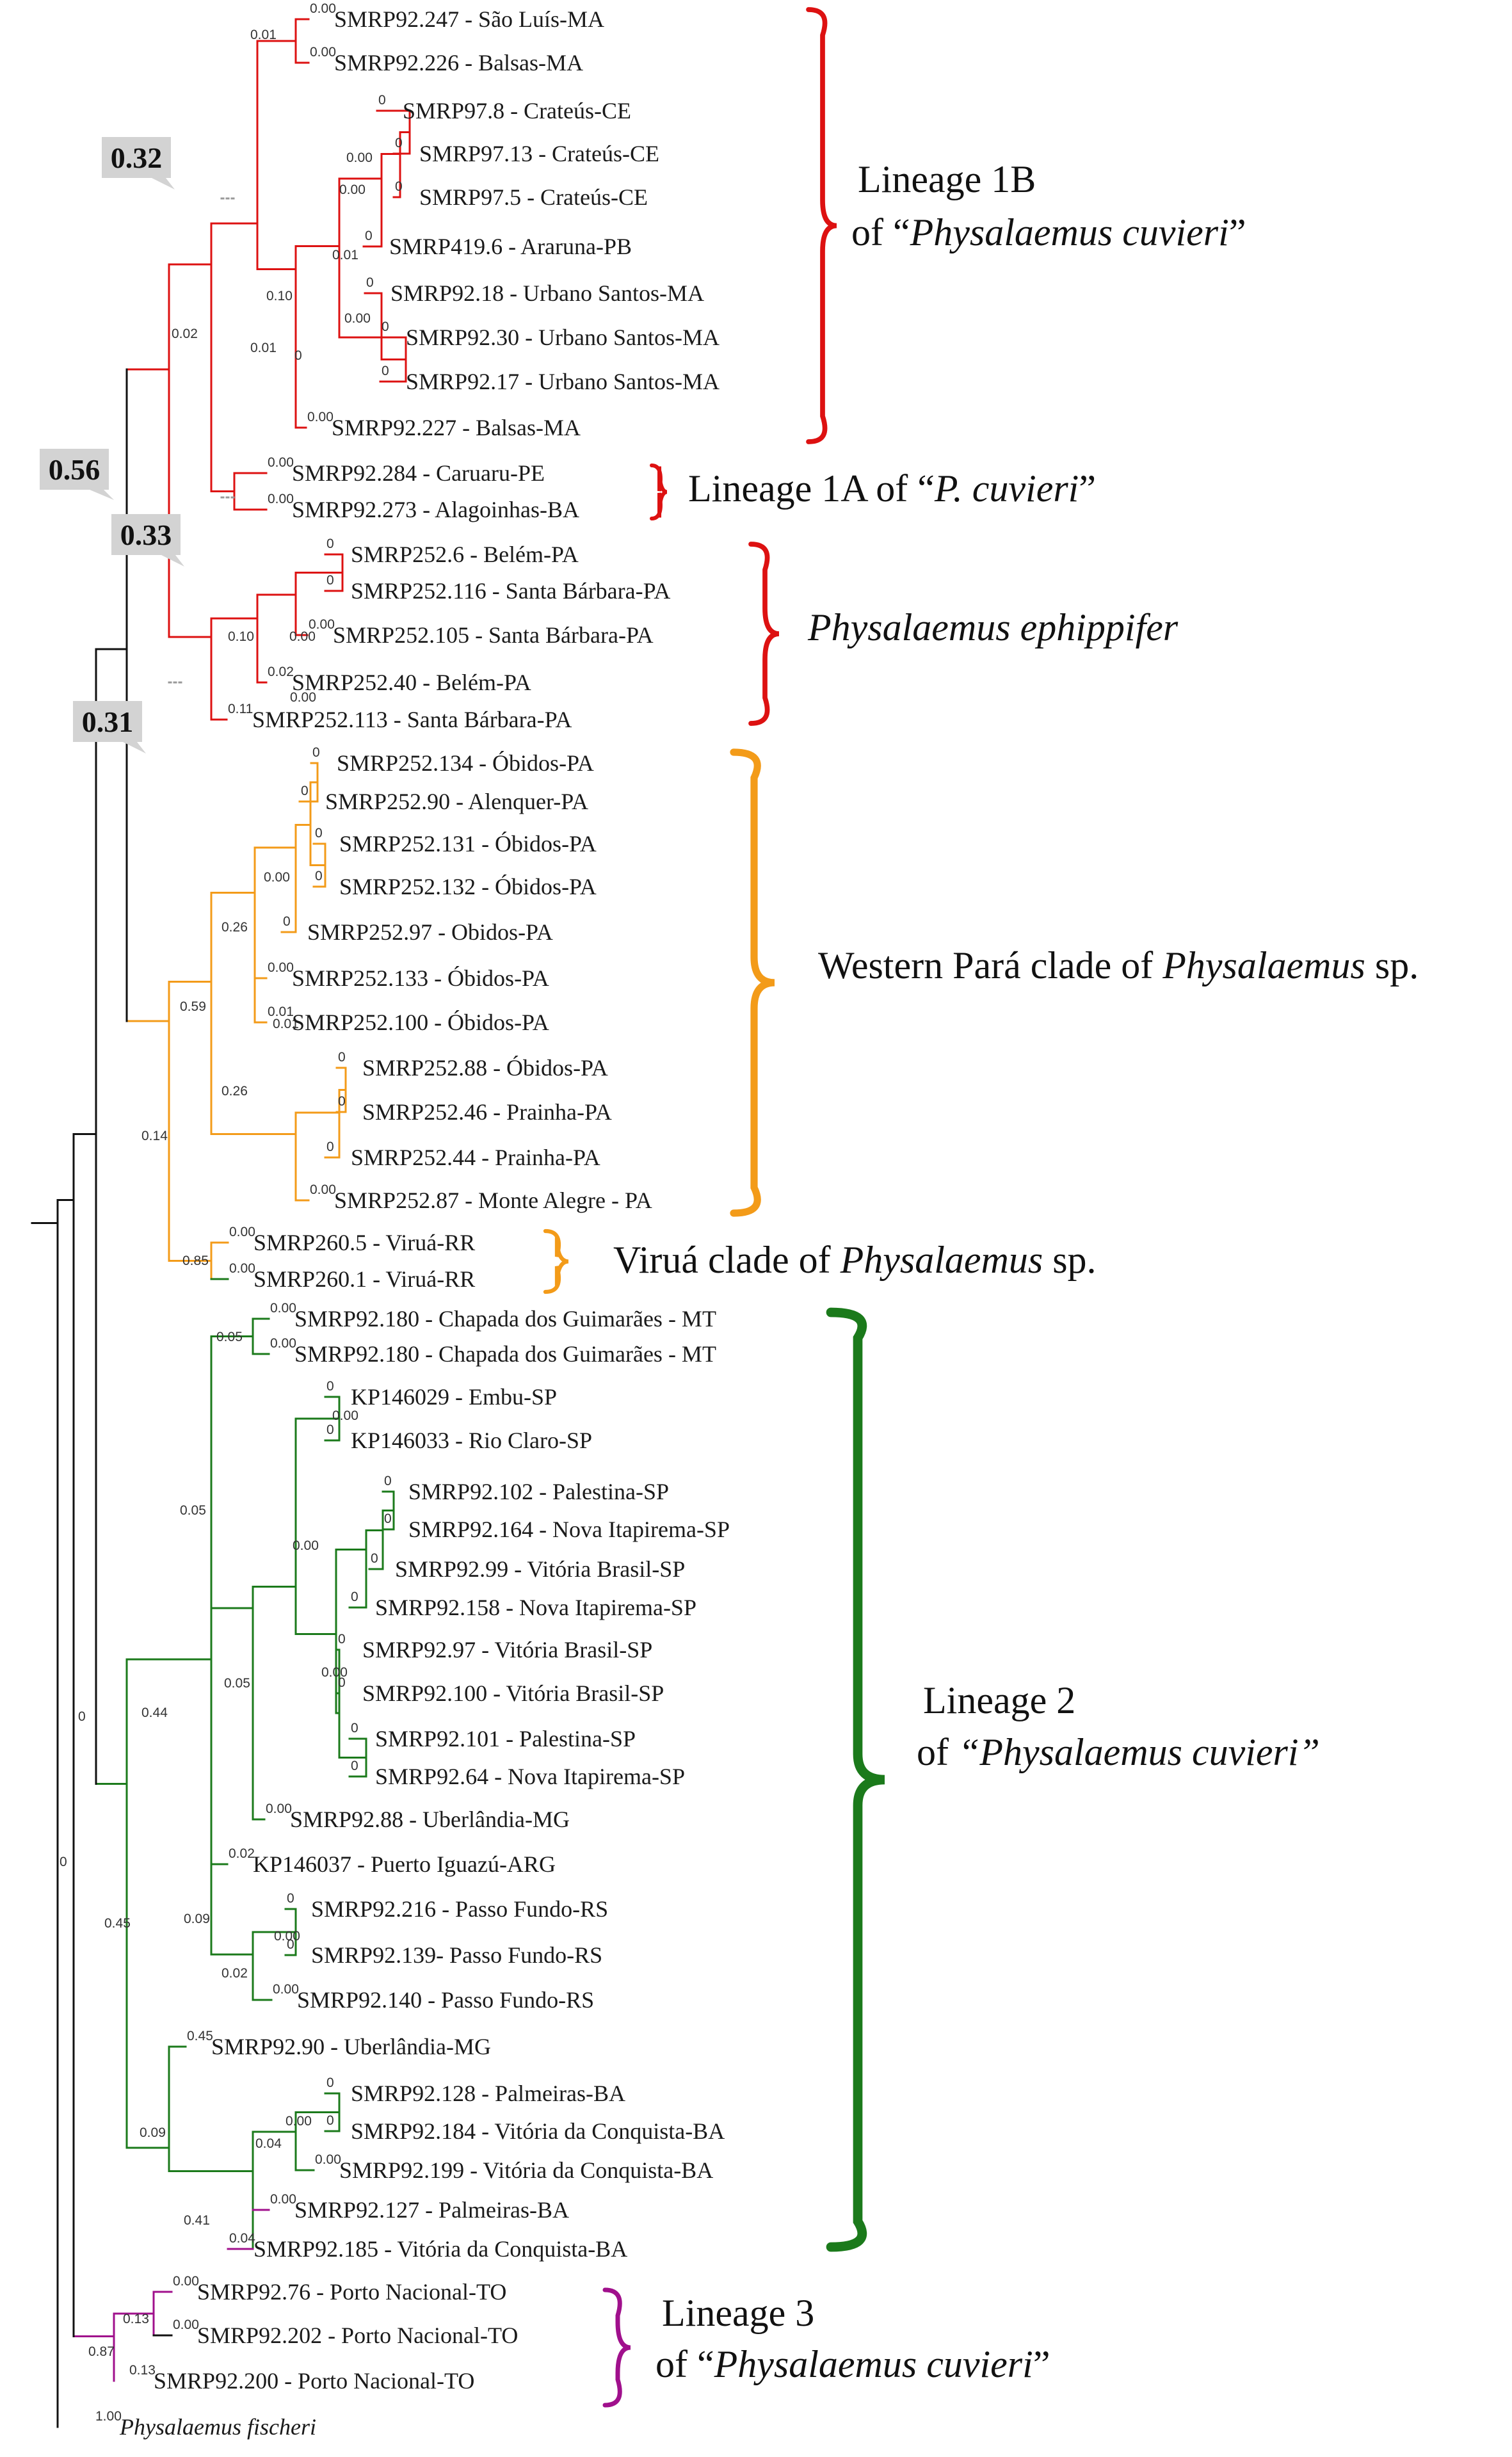 This screenshot has width=1512, height=2457. What do you see at coordinates (314, 2381) in the screenshot?
I see `taxon-label: SMRP92.200 - Porto Nacional-TO` at bounding box center [314, 2381].